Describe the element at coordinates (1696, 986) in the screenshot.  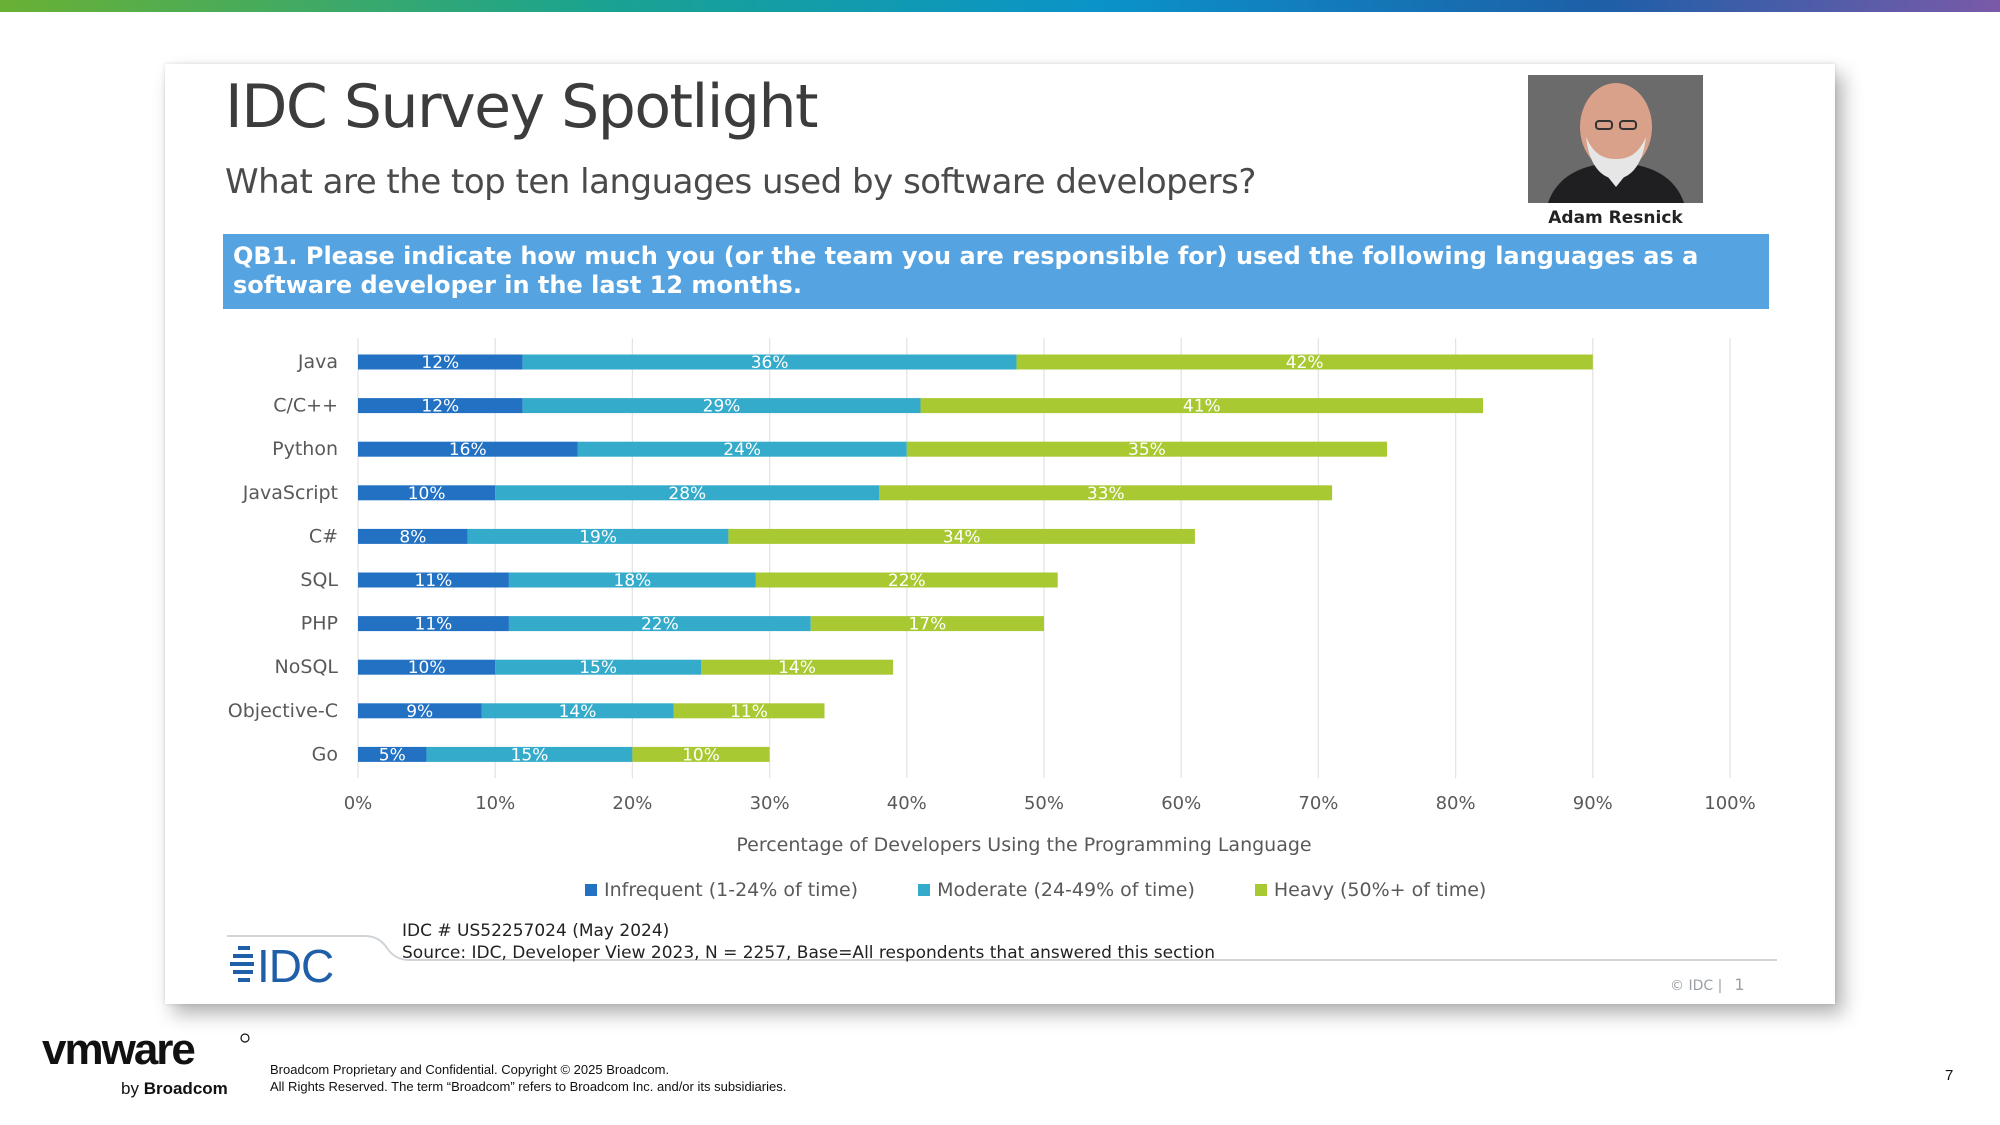
I see `idc-copyright-text: © IDC |` at that location.